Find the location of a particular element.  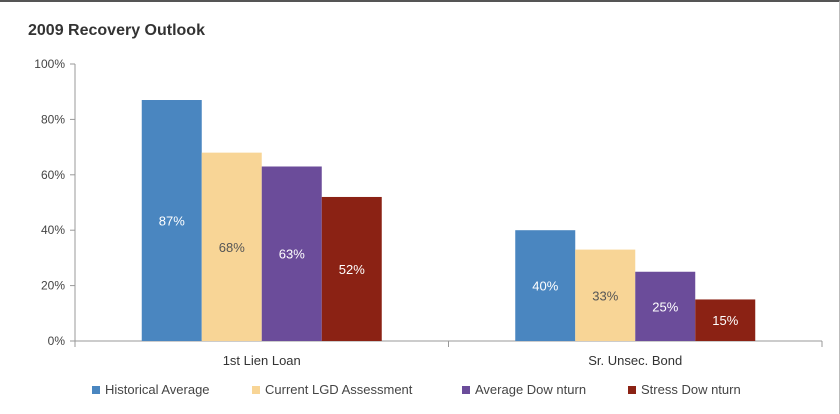

legend-label: Historical Average is located at coordinates (157, 389).